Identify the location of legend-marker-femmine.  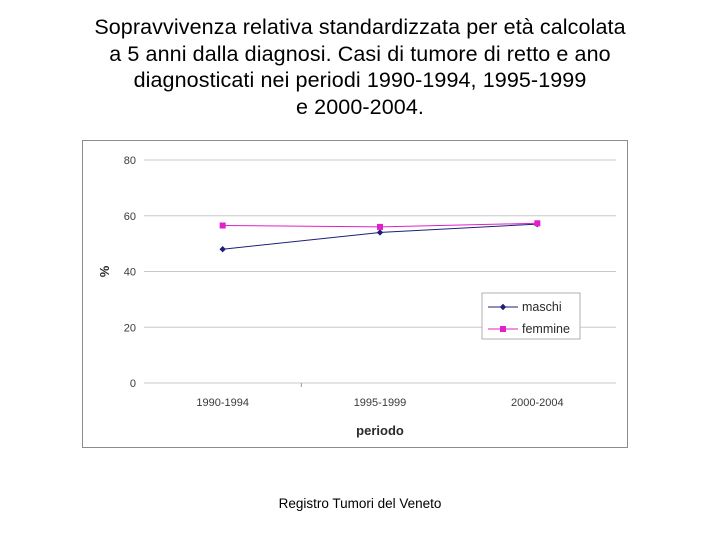
(503, 329).